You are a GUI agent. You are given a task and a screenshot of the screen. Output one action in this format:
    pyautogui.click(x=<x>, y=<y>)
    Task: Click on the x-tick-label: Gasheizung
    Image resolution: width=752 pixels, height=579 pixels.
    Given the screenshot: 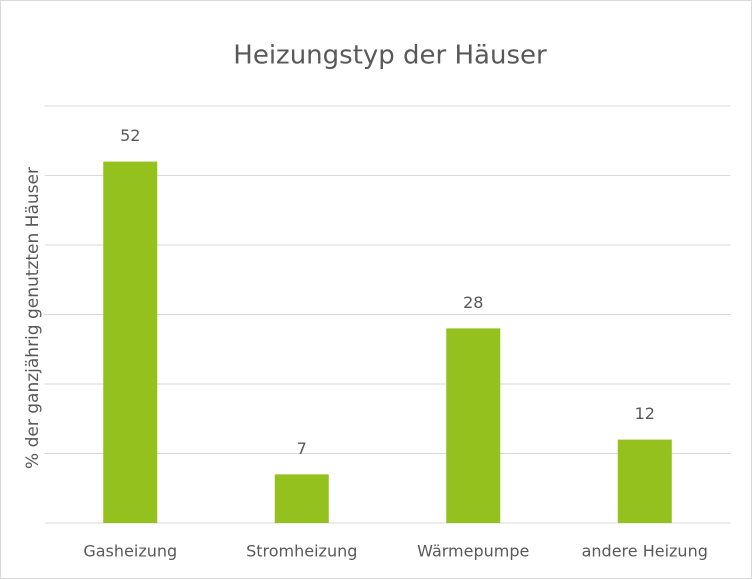 What is the action you would take?
    pyautogui.click(x=130, y=551)
    